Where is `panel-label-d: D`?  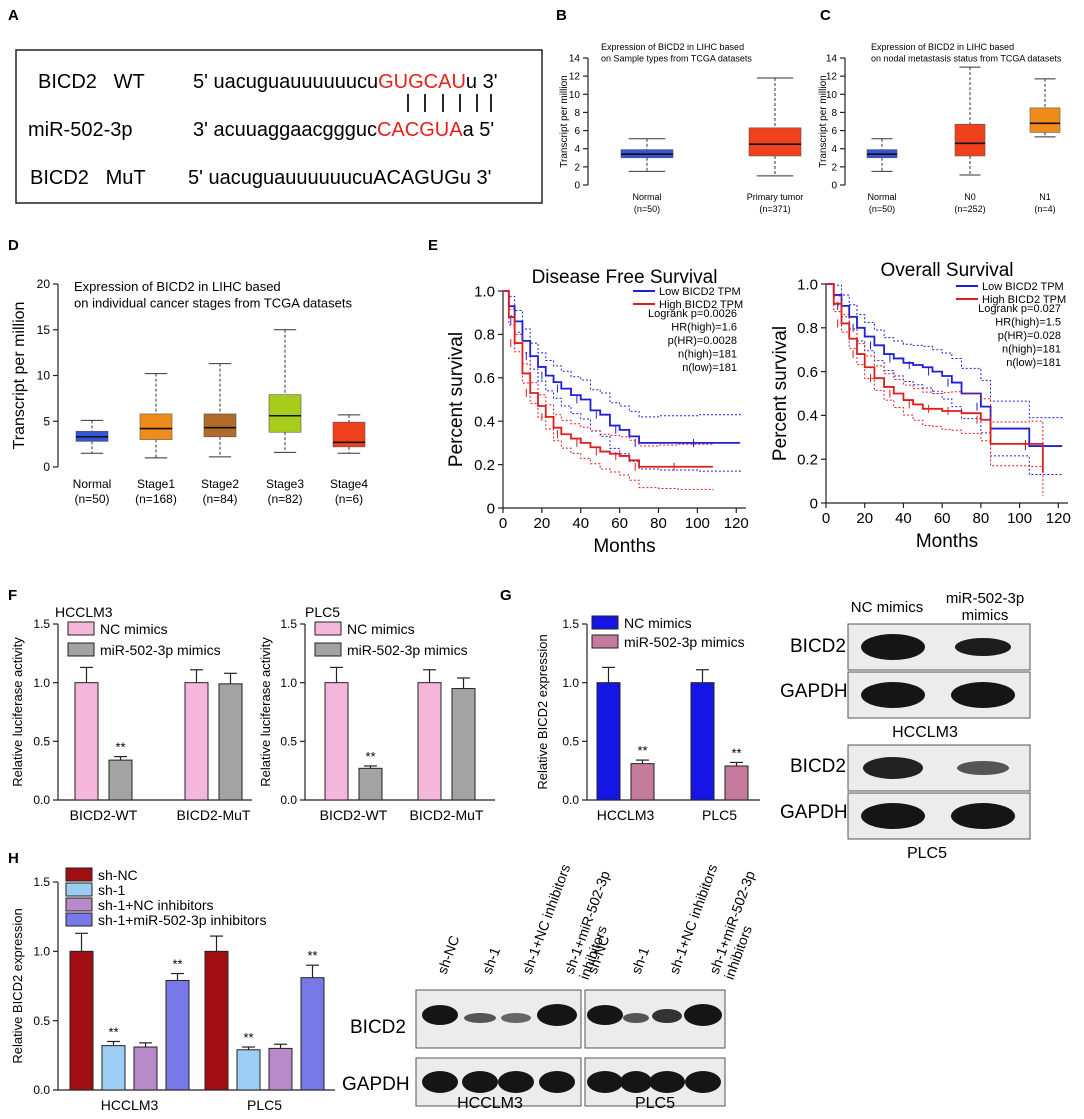
panel-label-d: D is located at coordinates (13, 245).